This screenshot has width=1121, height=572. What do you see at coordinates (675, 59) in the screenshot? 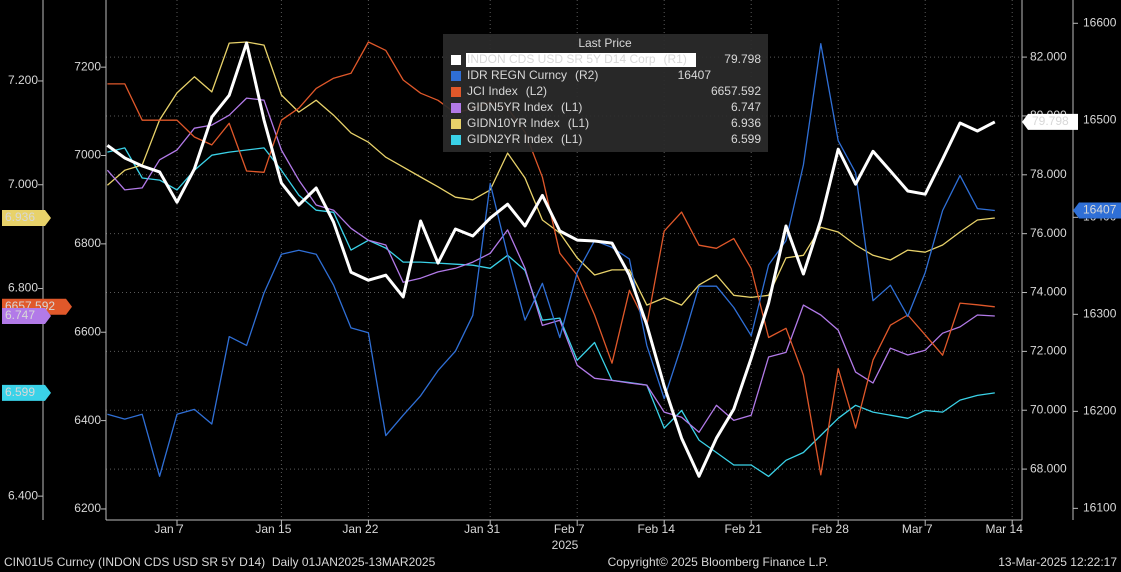
I see `legend-axis: (R1)` at bounding box center [675, 59].